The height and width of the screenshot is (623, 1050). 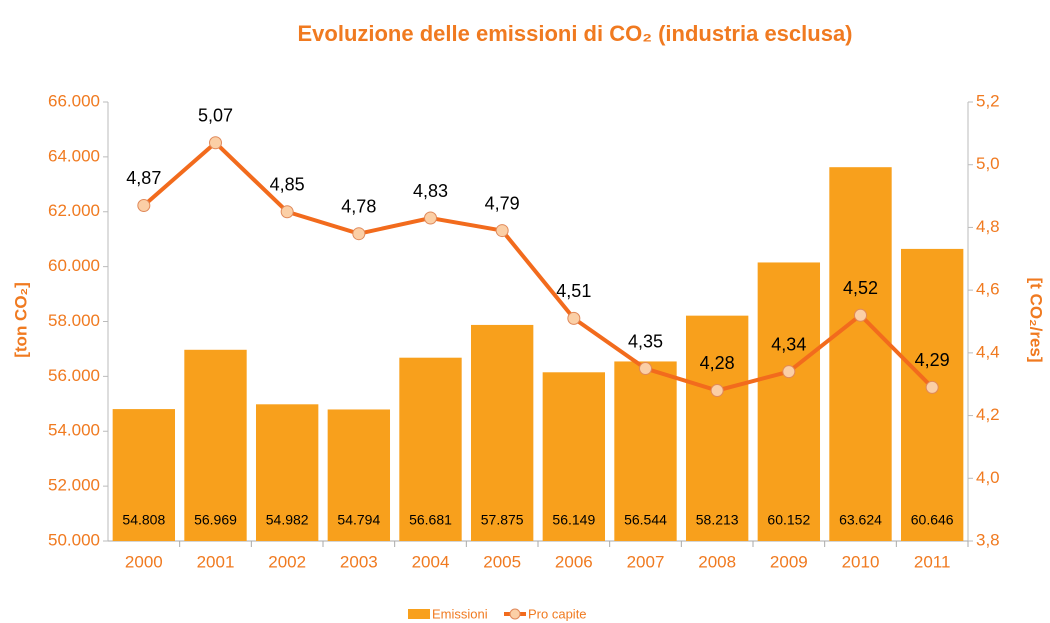 What do you see at coordinates (789, 561) in the screenshot?
I see `x-tick-label: 2009` at bounding box center [789, 561].